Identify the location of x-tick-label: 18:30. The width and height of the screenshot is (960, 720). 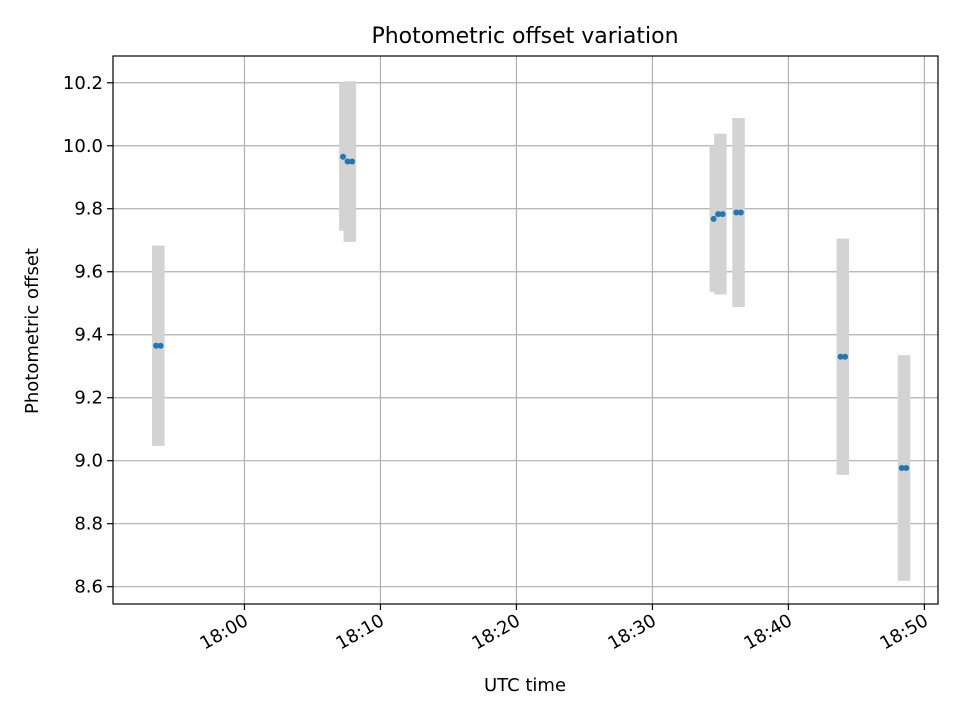
(631, 632).